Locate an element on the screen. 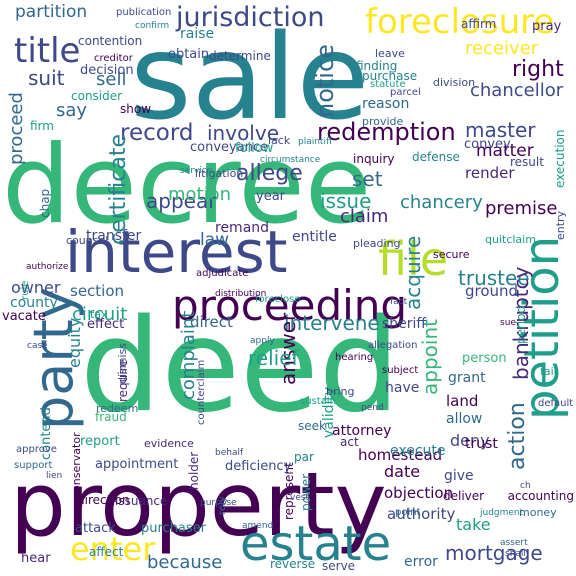  word-render: render is located at coordinates (490, 173).